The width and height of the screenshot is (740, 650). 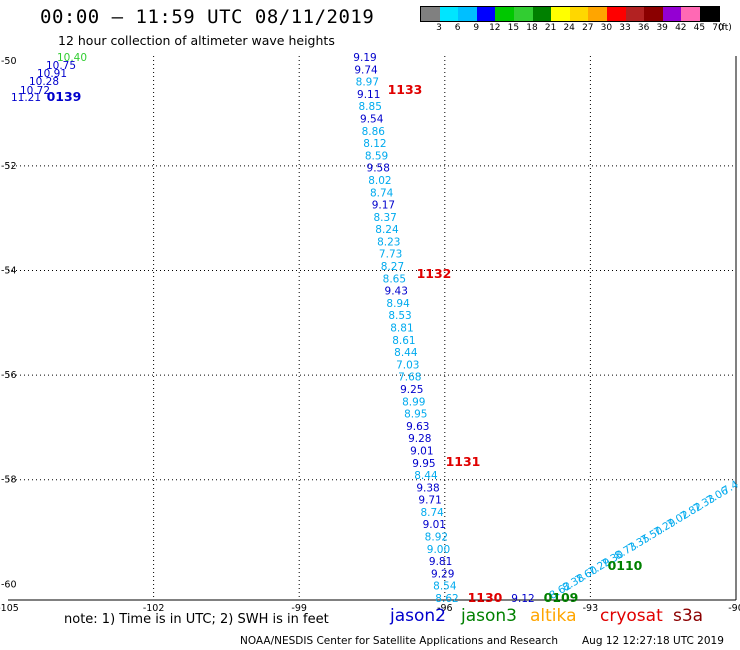 What do you see at coordinates (734, 608) in the screenshot?
I see `longitude-tick-label: -90` at bounding box center [734, 608].